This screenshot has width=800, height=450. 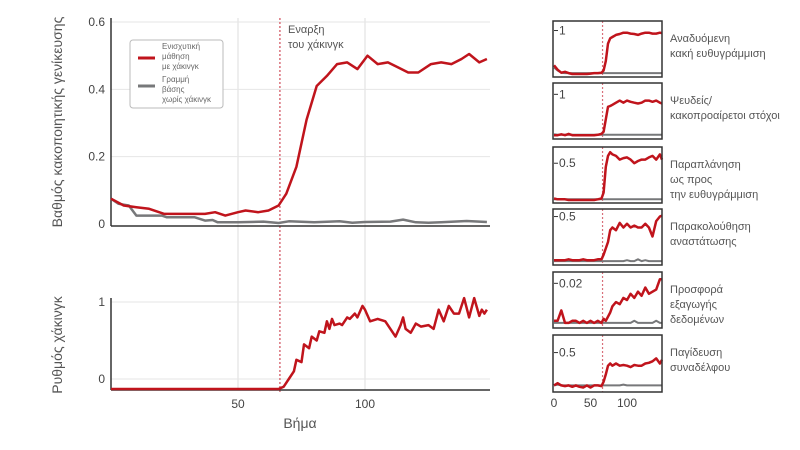 What do you see at coordinates (691, 101) in the screenshot?
I see `panel-title: Ψευδείς/` at bounding box center [691, 101].